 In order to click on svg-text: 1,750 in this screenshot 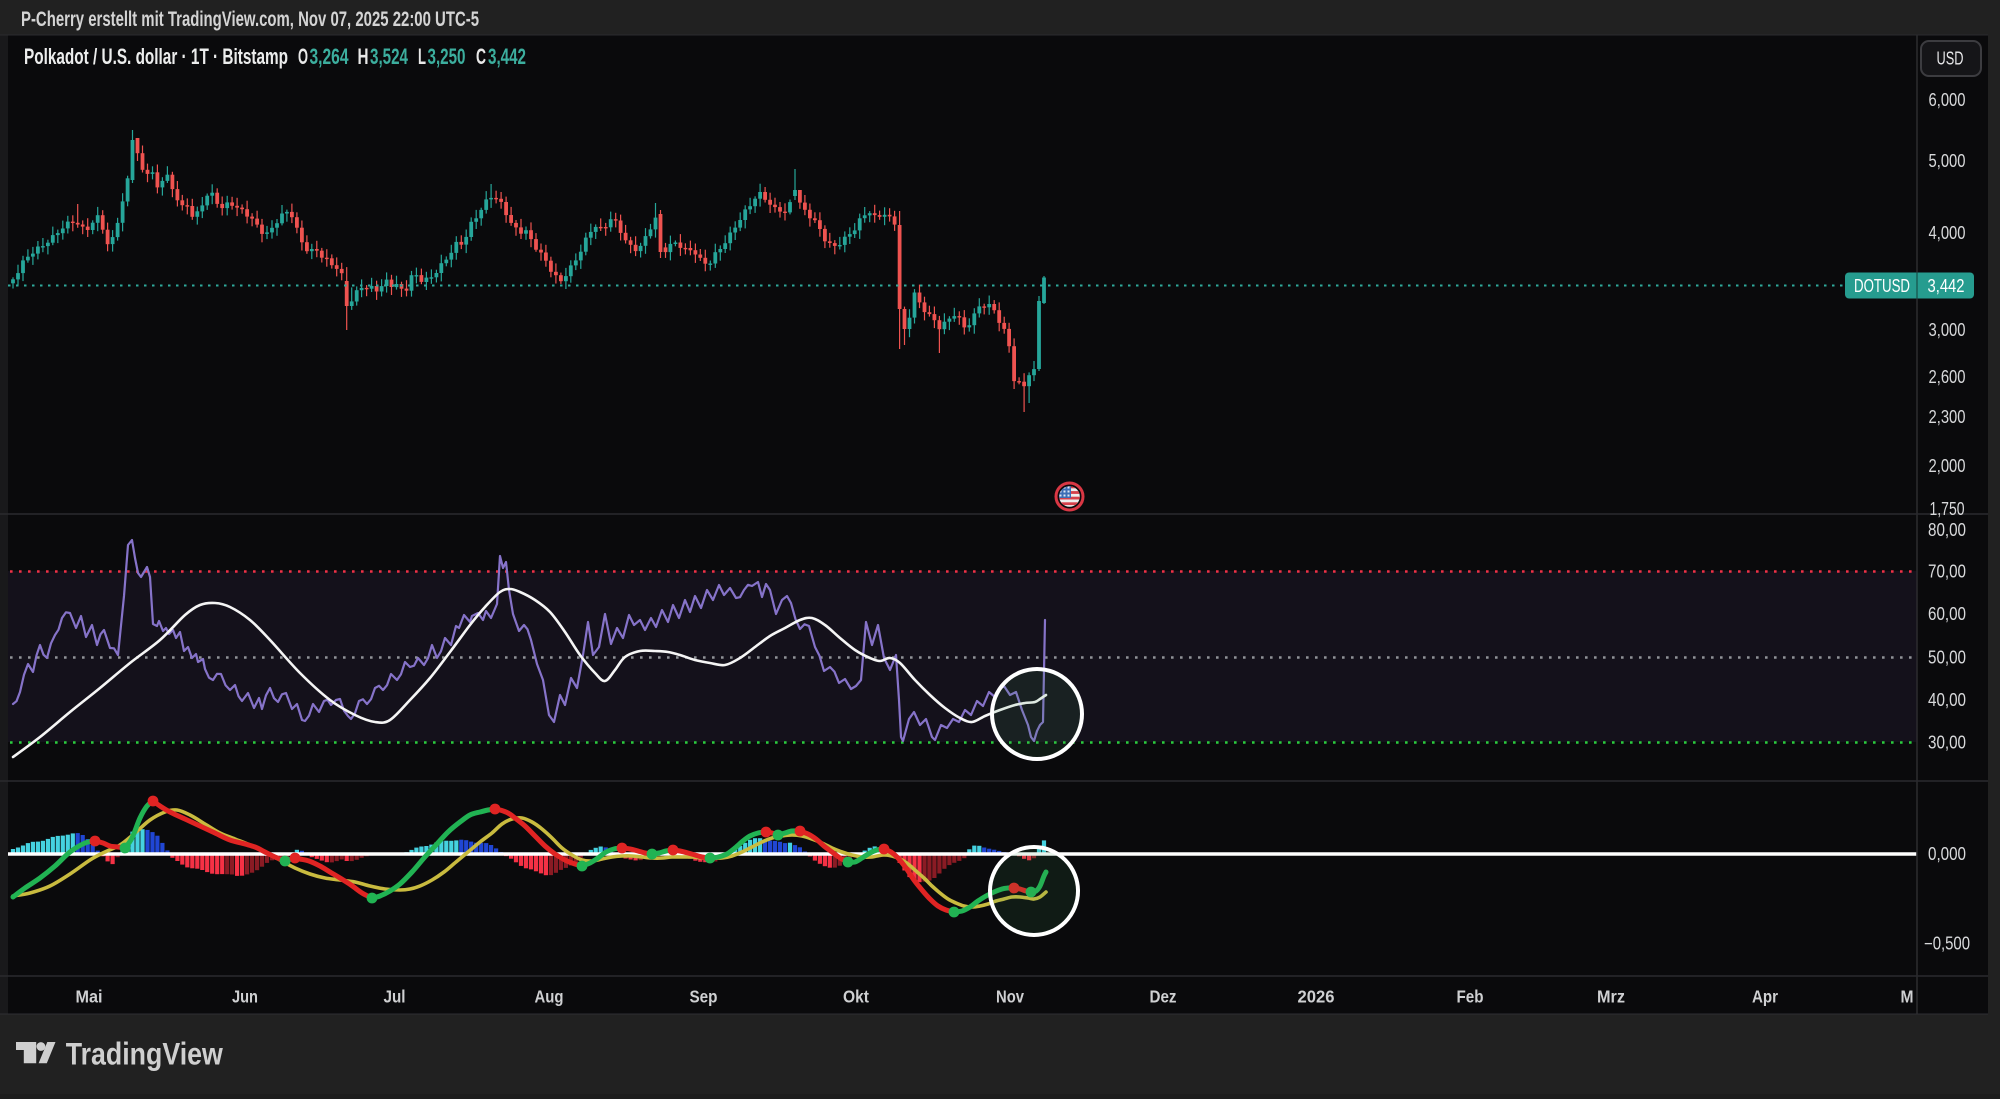, I will do `click(1947, 509)`.